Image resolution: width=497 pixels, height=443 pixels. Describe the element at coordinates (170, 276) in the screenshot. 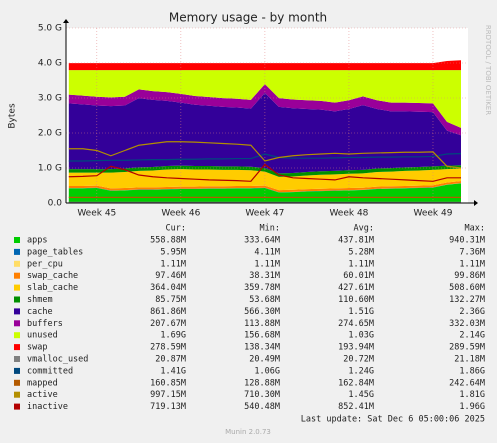

I see `legend-stat: 97.46M` at that location.